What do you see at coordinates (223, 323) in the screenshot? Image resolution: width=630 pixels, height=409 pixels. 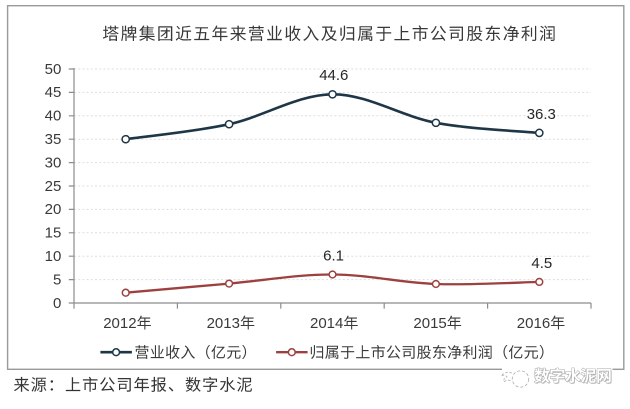 I see `svg-text: 2013` at bounding box center [223, 323].